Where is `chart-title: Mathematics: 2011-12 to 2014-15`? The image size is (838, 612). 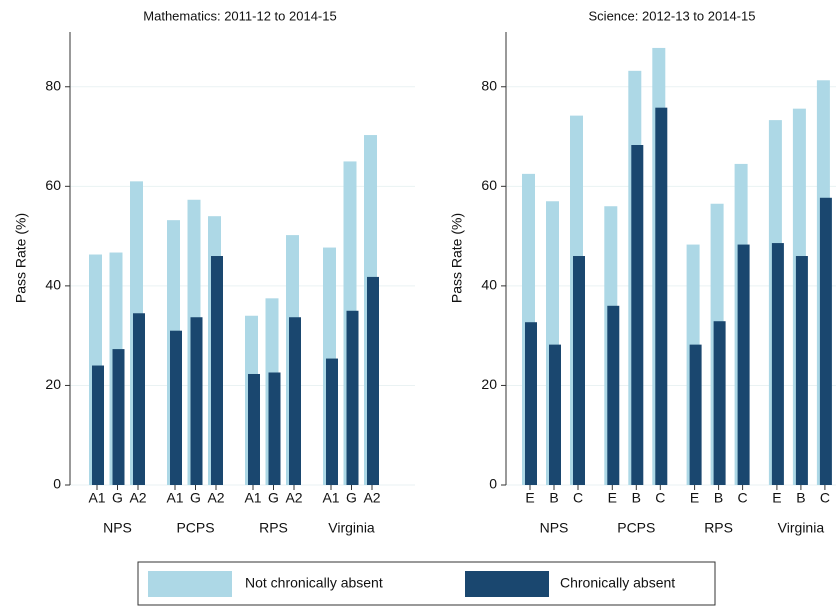 chart-title: Mathematics: 2011-12 to 2014-15 is located at coordinates (239, 15).